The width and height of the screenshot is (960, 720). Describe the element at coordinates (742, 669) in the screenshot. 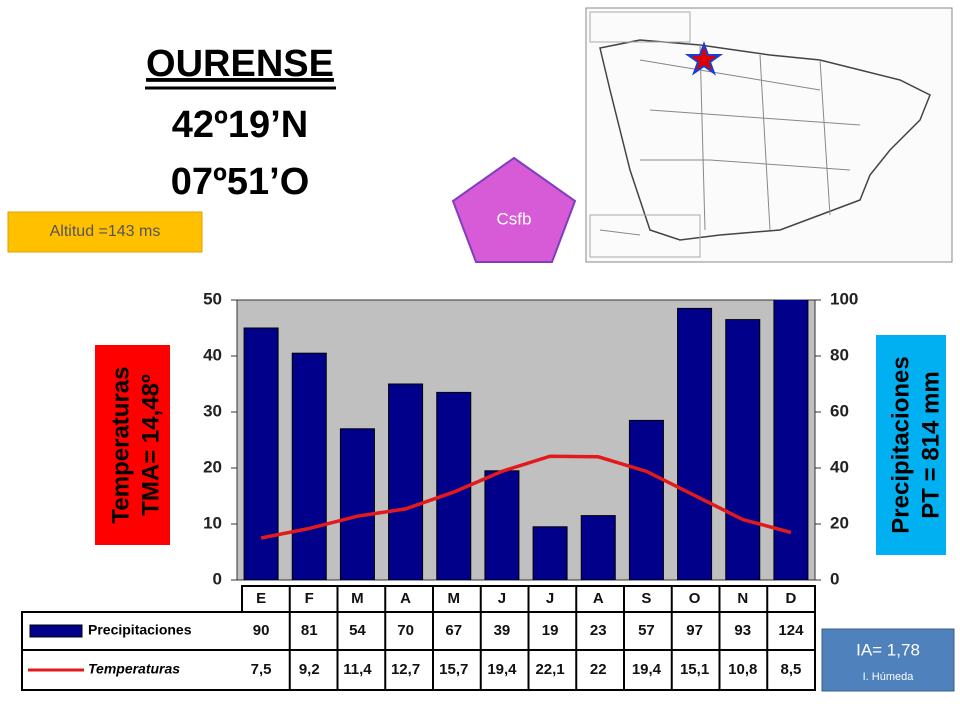

I see `data-label: 10,8` at that location.